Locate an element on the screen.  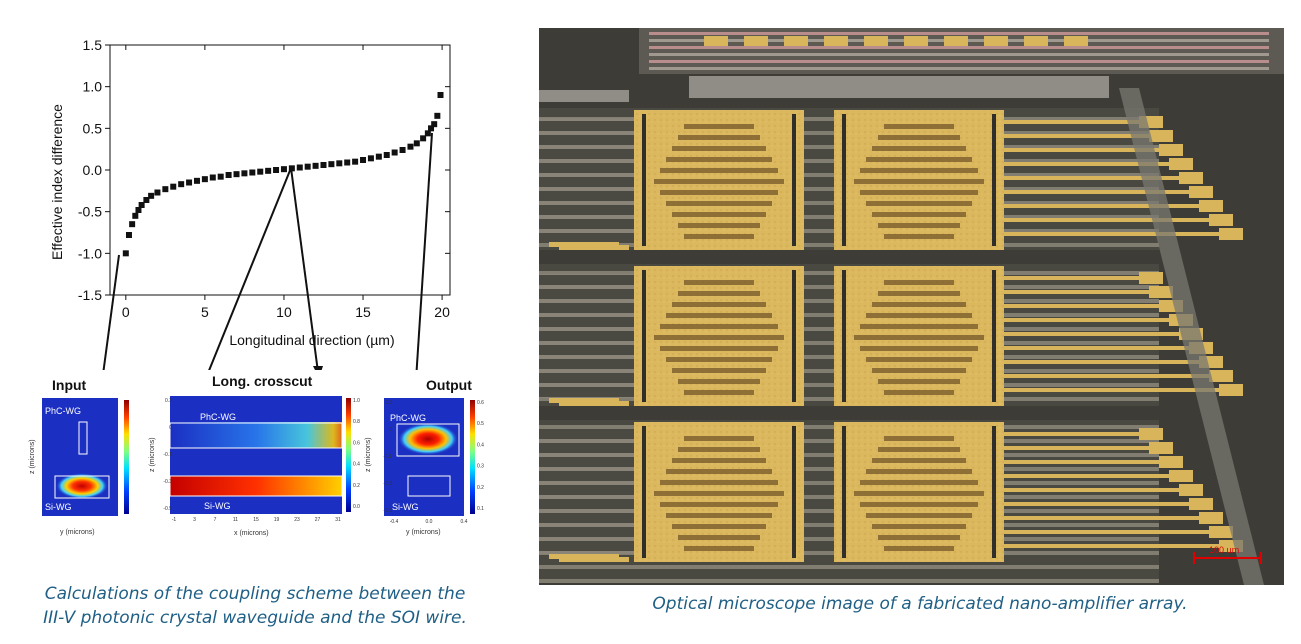
input-ylabel: z (microns) is located at coordinates (32, 456).